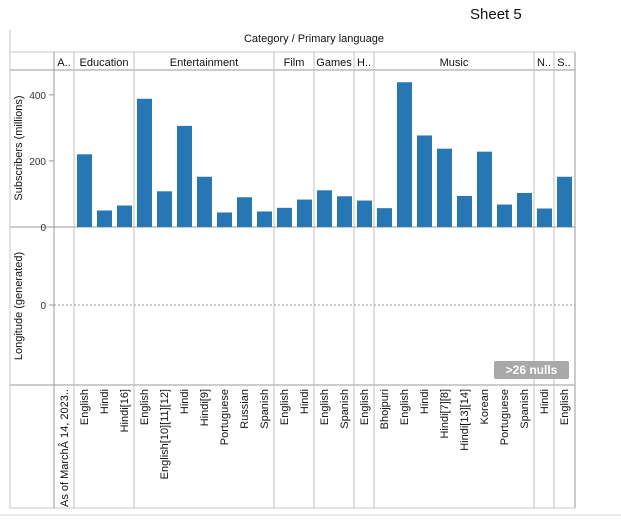 The height and width of the screenshot is (521, 621). Describe the element at coordinates (245, 409) in the screenshot. I see `language-label: Russian` at that location.